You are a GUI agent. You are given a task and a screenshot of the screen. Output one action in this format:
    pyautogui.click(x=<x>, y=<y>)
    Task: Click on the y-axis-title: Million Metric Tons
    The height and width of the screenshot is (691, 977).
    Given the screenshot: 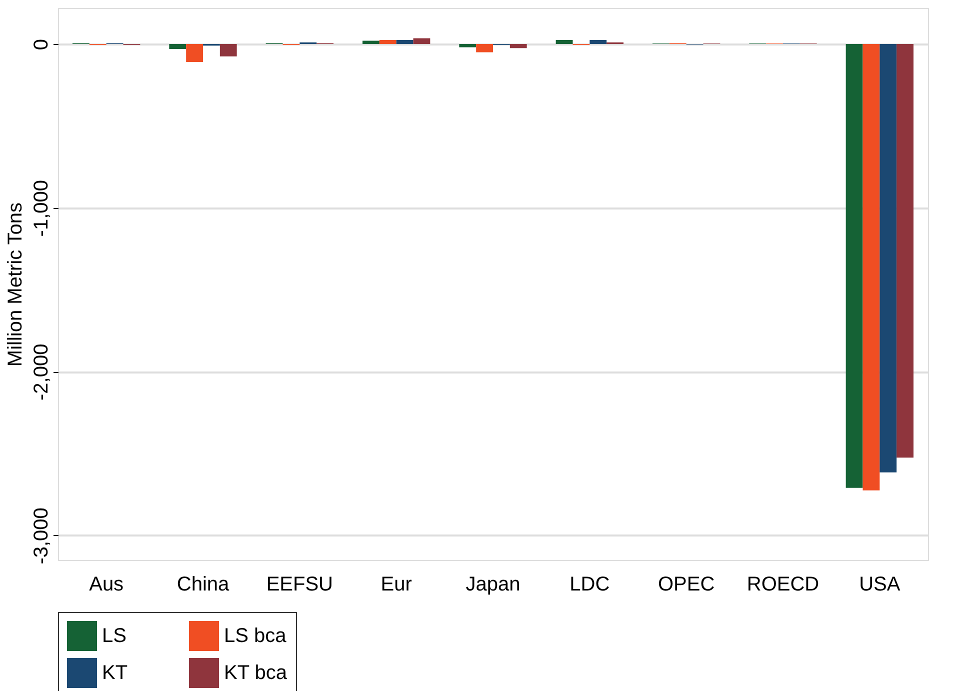 What is the action you would take?
    pyautogui.click(x=15, y=284)
    